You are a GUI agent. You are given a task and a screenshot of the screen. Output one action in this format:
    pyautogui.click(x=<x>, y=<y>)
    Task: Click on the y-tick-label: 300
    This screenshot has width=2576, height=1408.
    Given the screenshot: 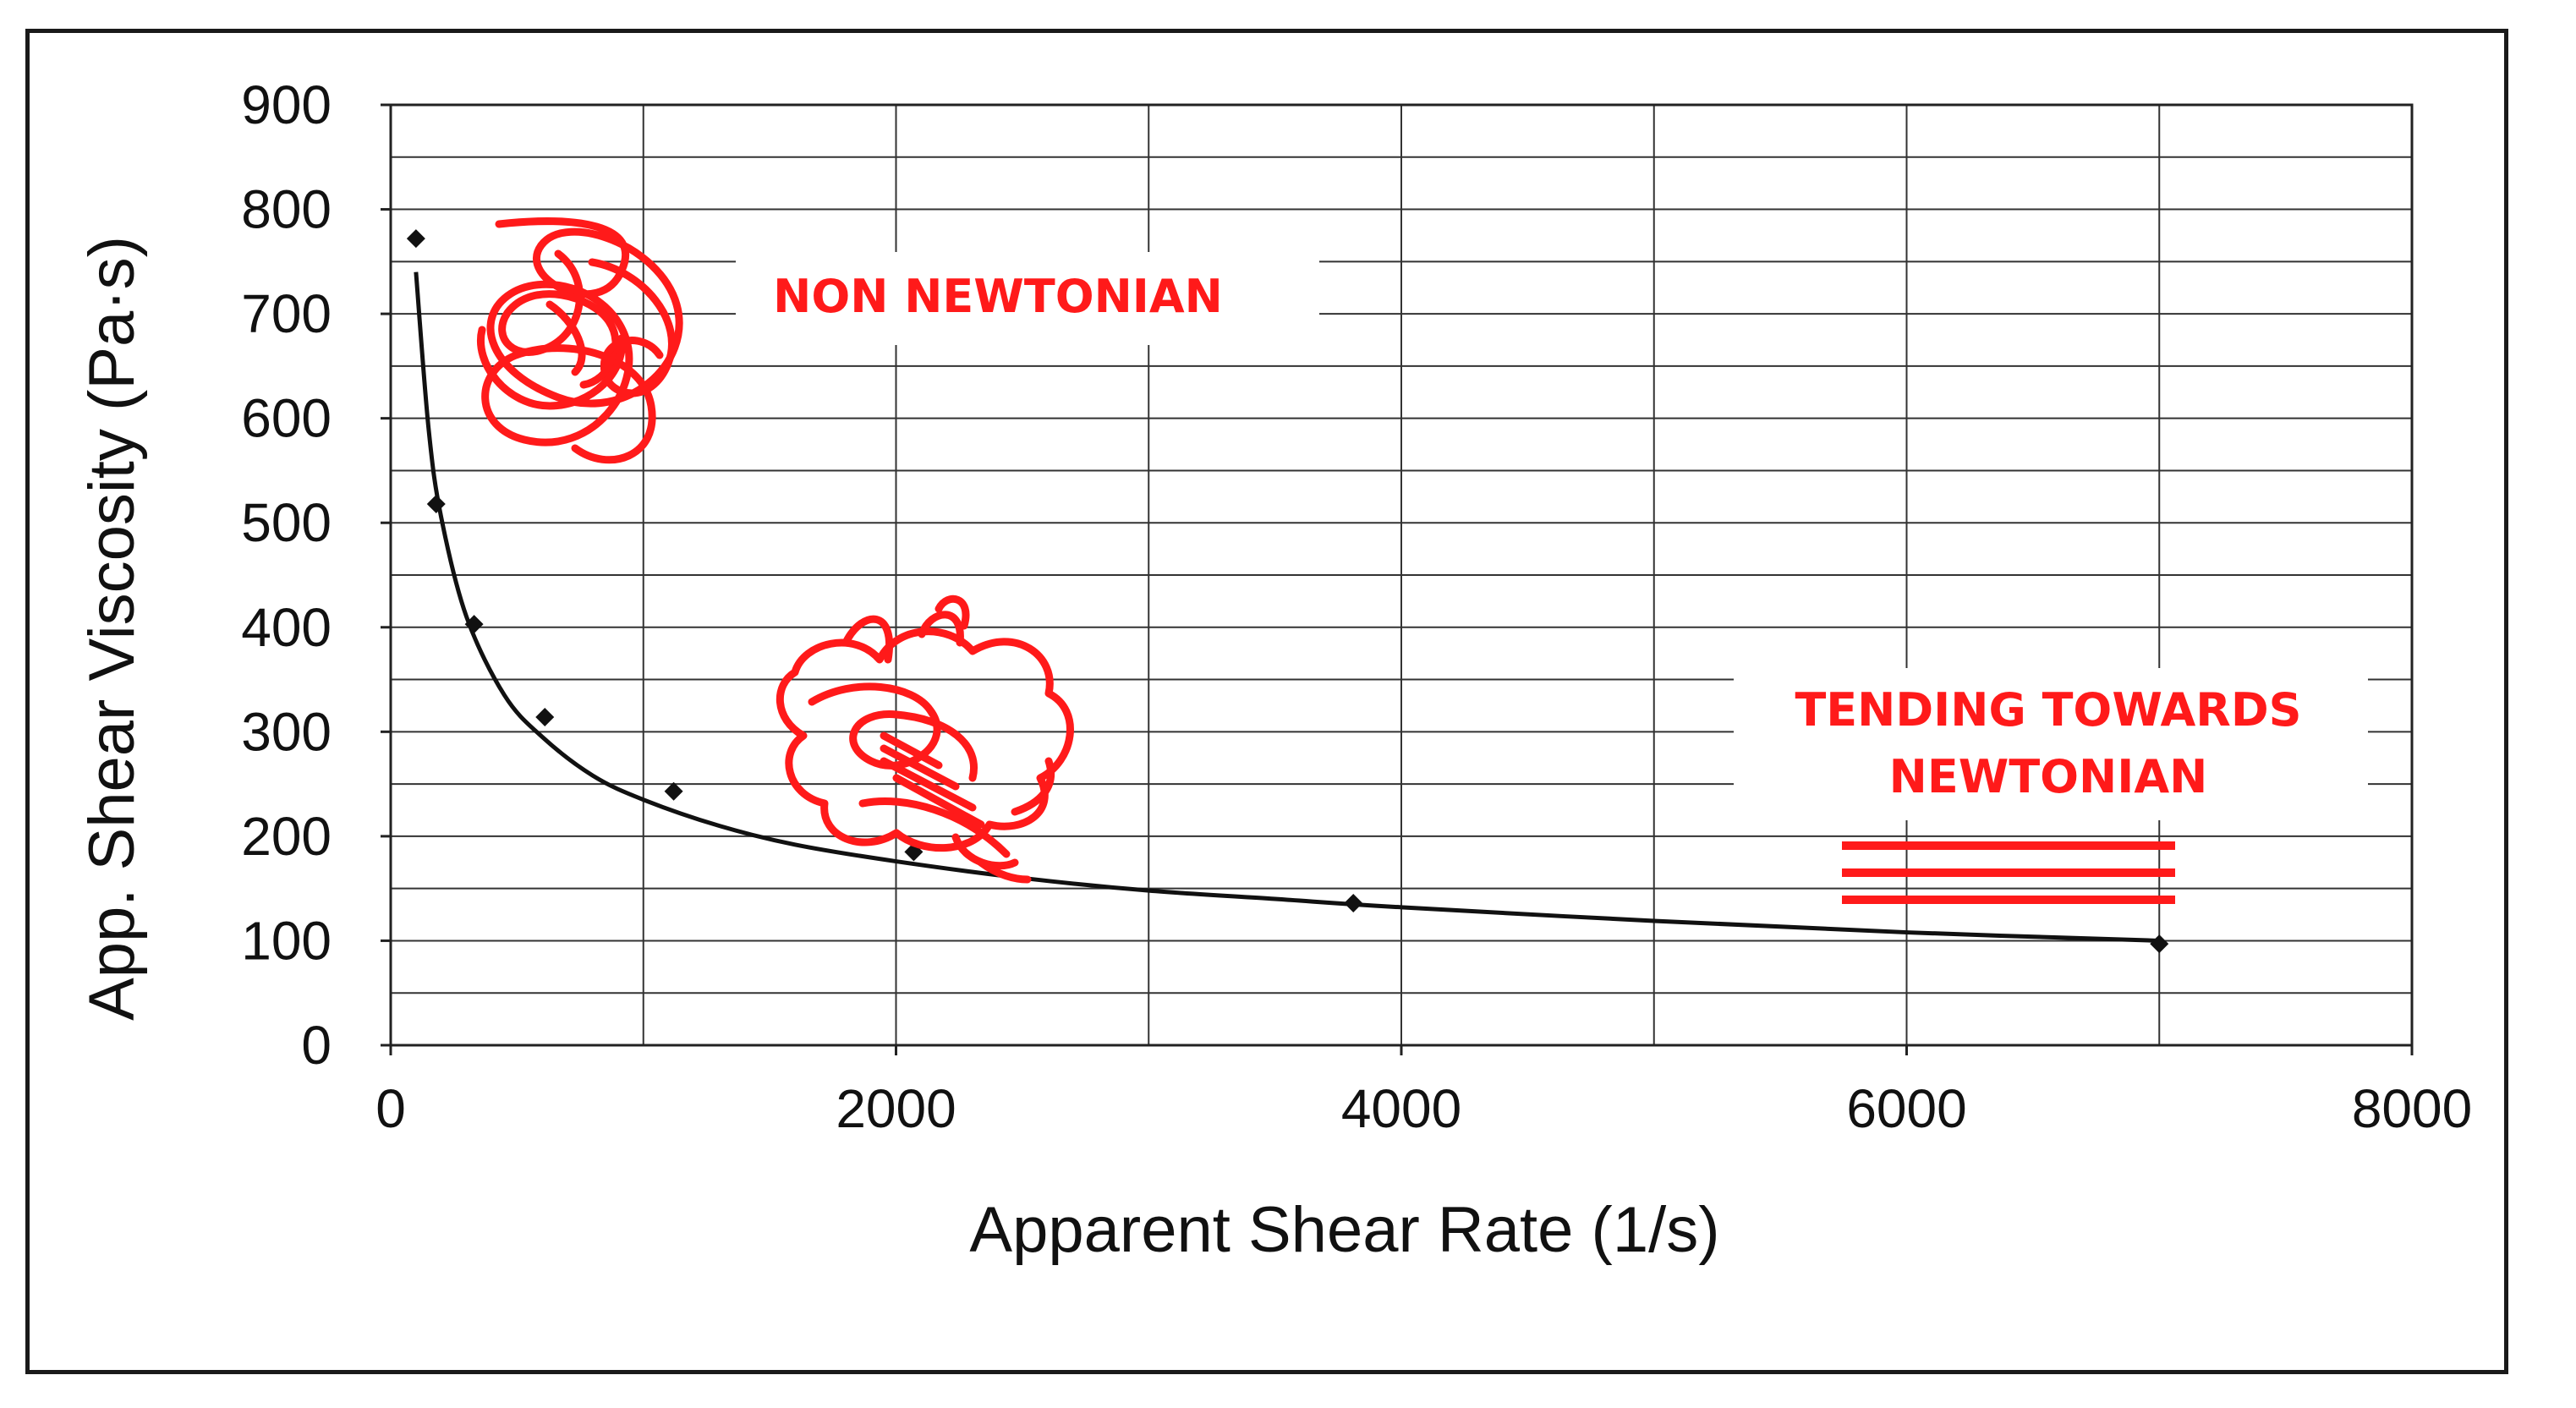 What is the action you would take?
    pyautogui.click(x=286, y=731)
    